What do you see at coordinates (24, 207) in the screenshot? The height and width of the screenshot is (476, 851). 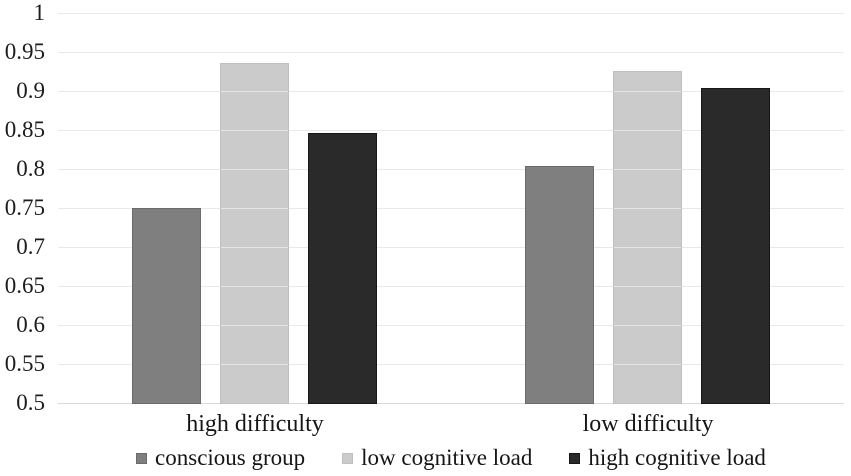 I see `y-axis-tick-label: 0.75` at bounding box center [24, 207].